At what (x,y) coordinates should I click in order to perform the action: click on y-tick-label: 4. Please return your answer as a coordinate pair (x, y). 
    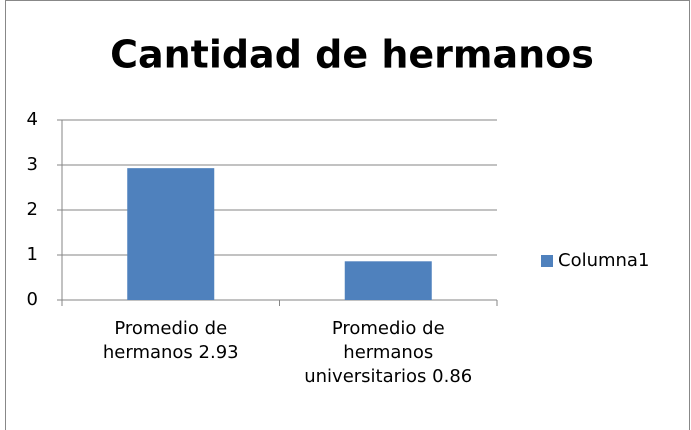
    Looking at the image, I should click on (32, 119).